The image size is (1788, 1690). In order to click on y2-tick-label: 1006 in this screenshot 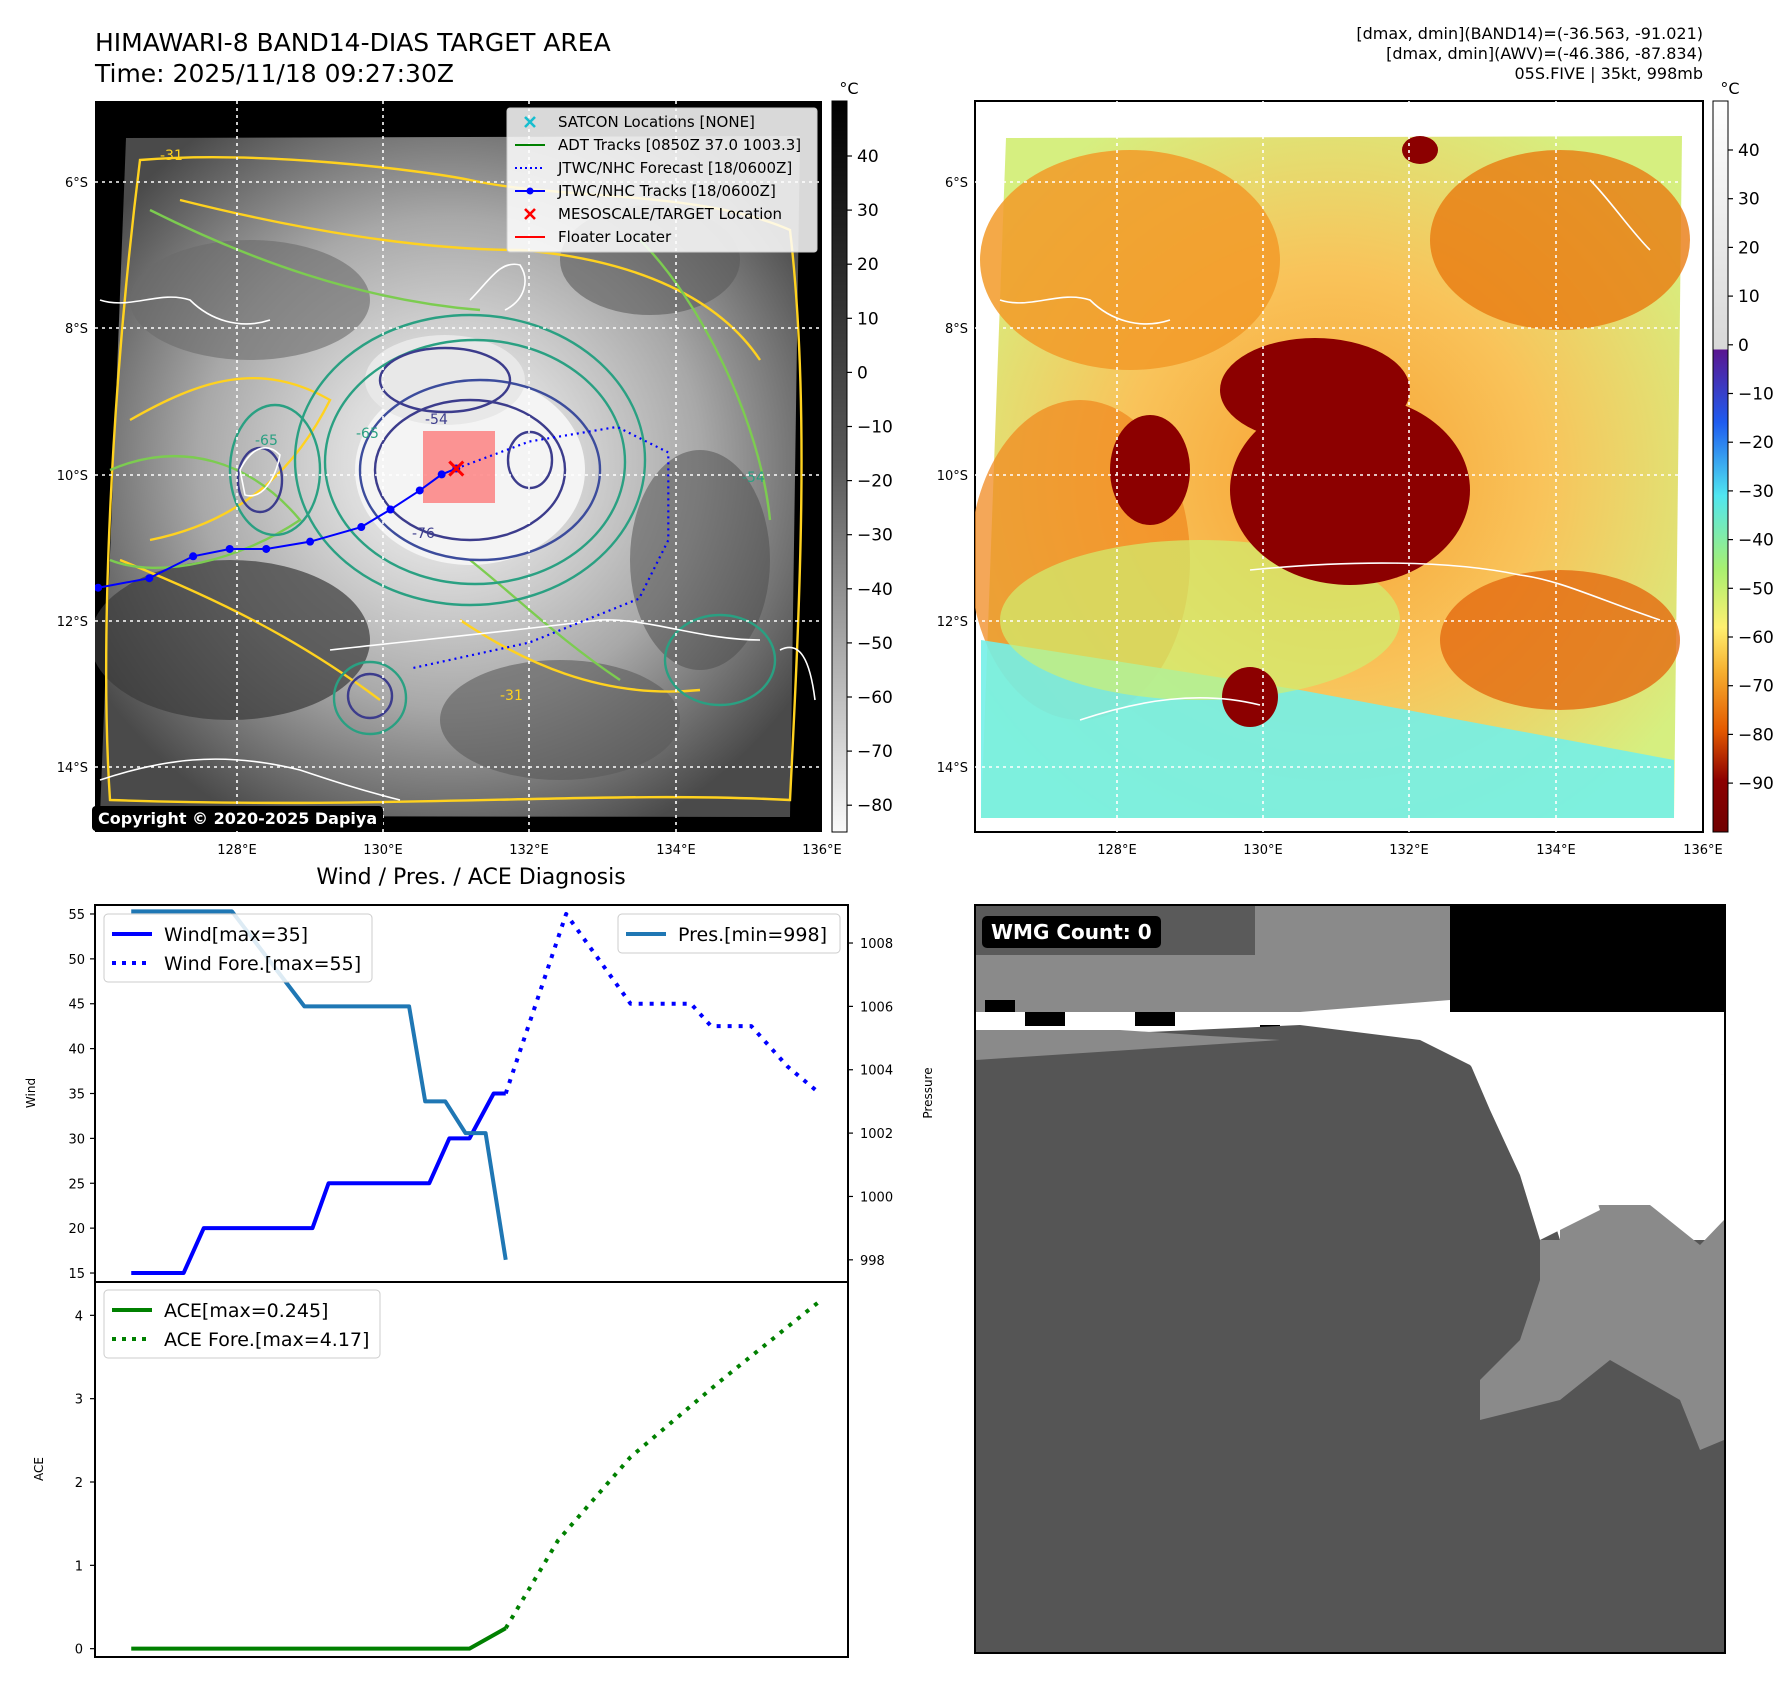, I will do `click(876, 1007)`.